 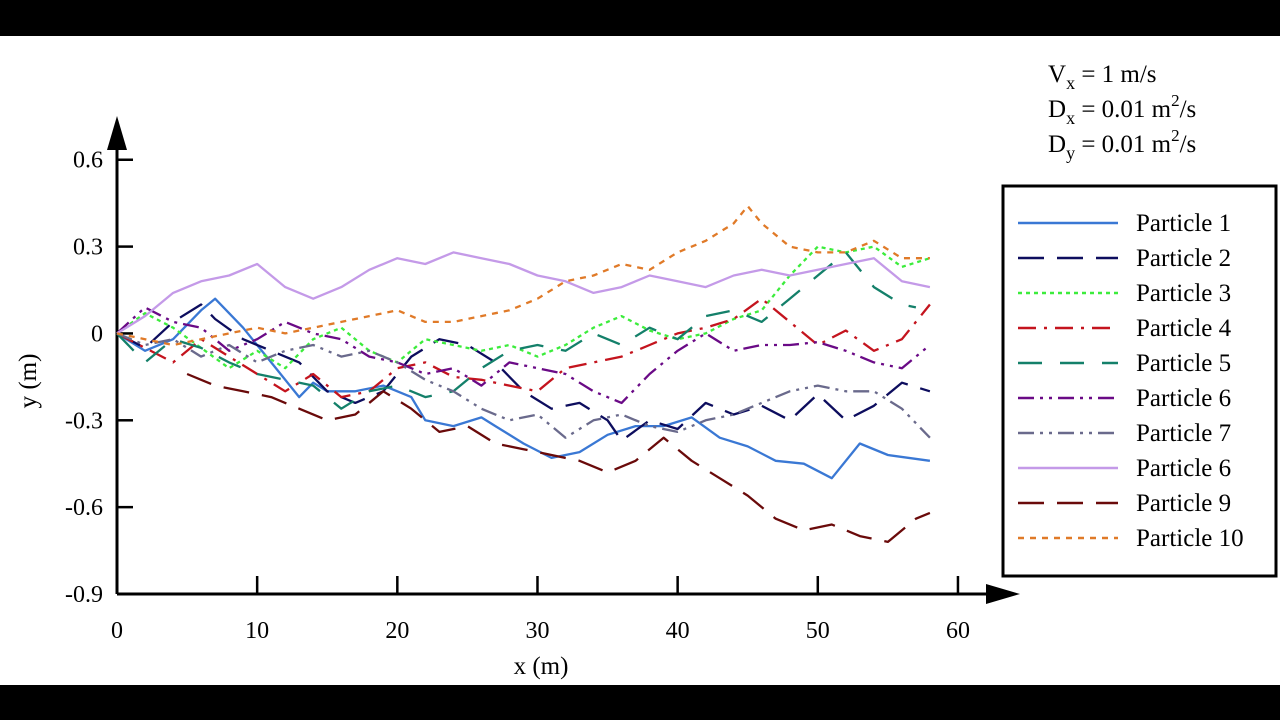 What do you see at coordinates (958, 631) in the screenshot?
I see `x-tick-label: 60` at bounding box center [958, 631].